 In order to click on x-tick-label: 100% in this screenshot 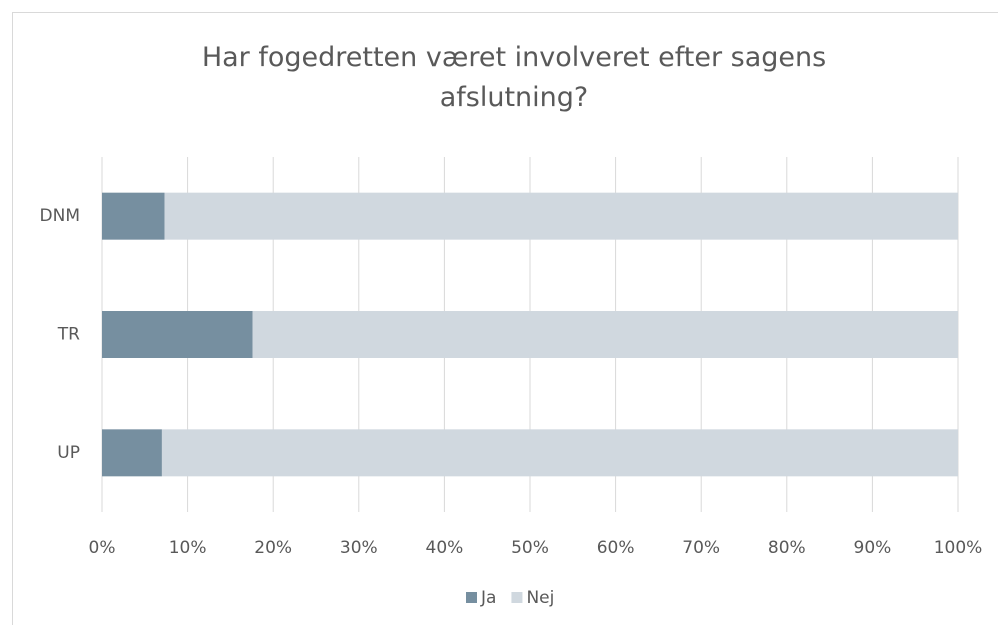, I will do `click(958, 548)`.